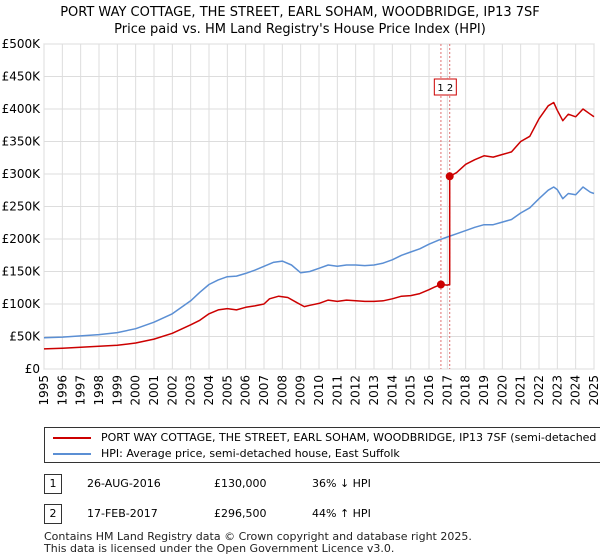 The width and height of the screenshot is (600, 560). I want to click on x-tick-label: 2010, so click(319, 390).